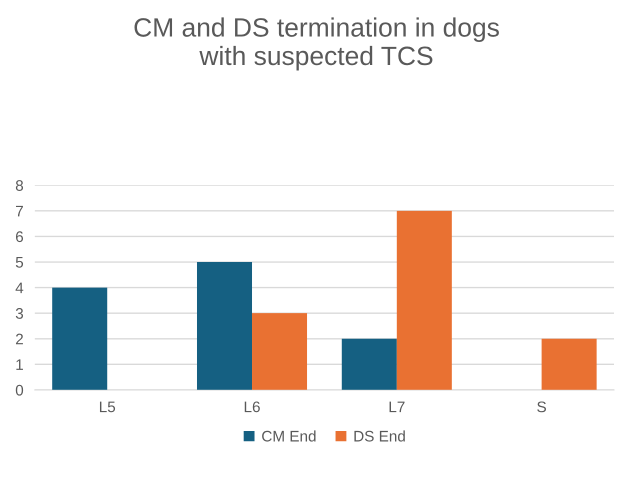 The image size is (633, 498). Describe the element at coordinates (379, 436) in the screenshot. I see `legend-label: DS End` at that location.